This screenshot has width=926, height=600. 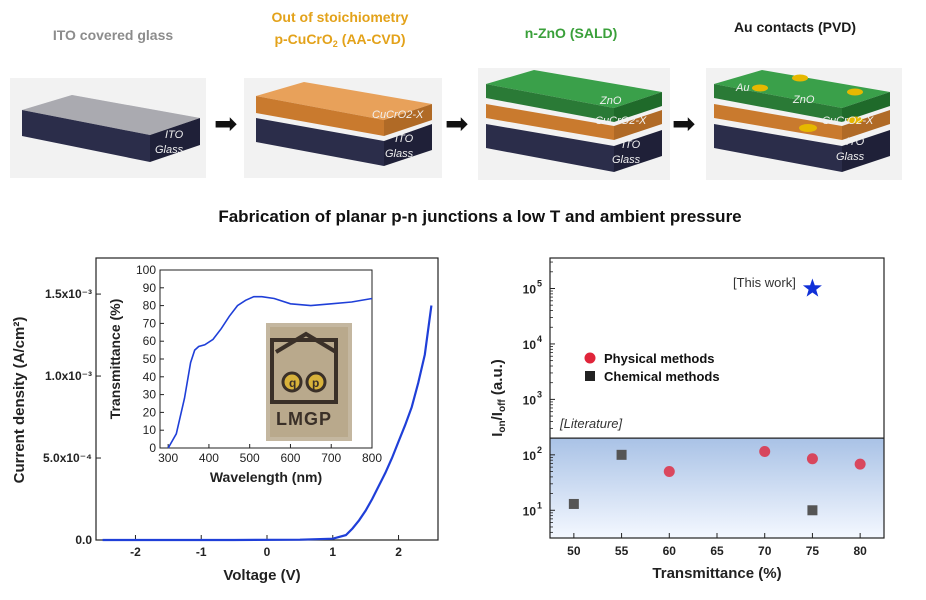 I want to click on step2-title-method: (AA-CVD), so click(x=374, y=39).